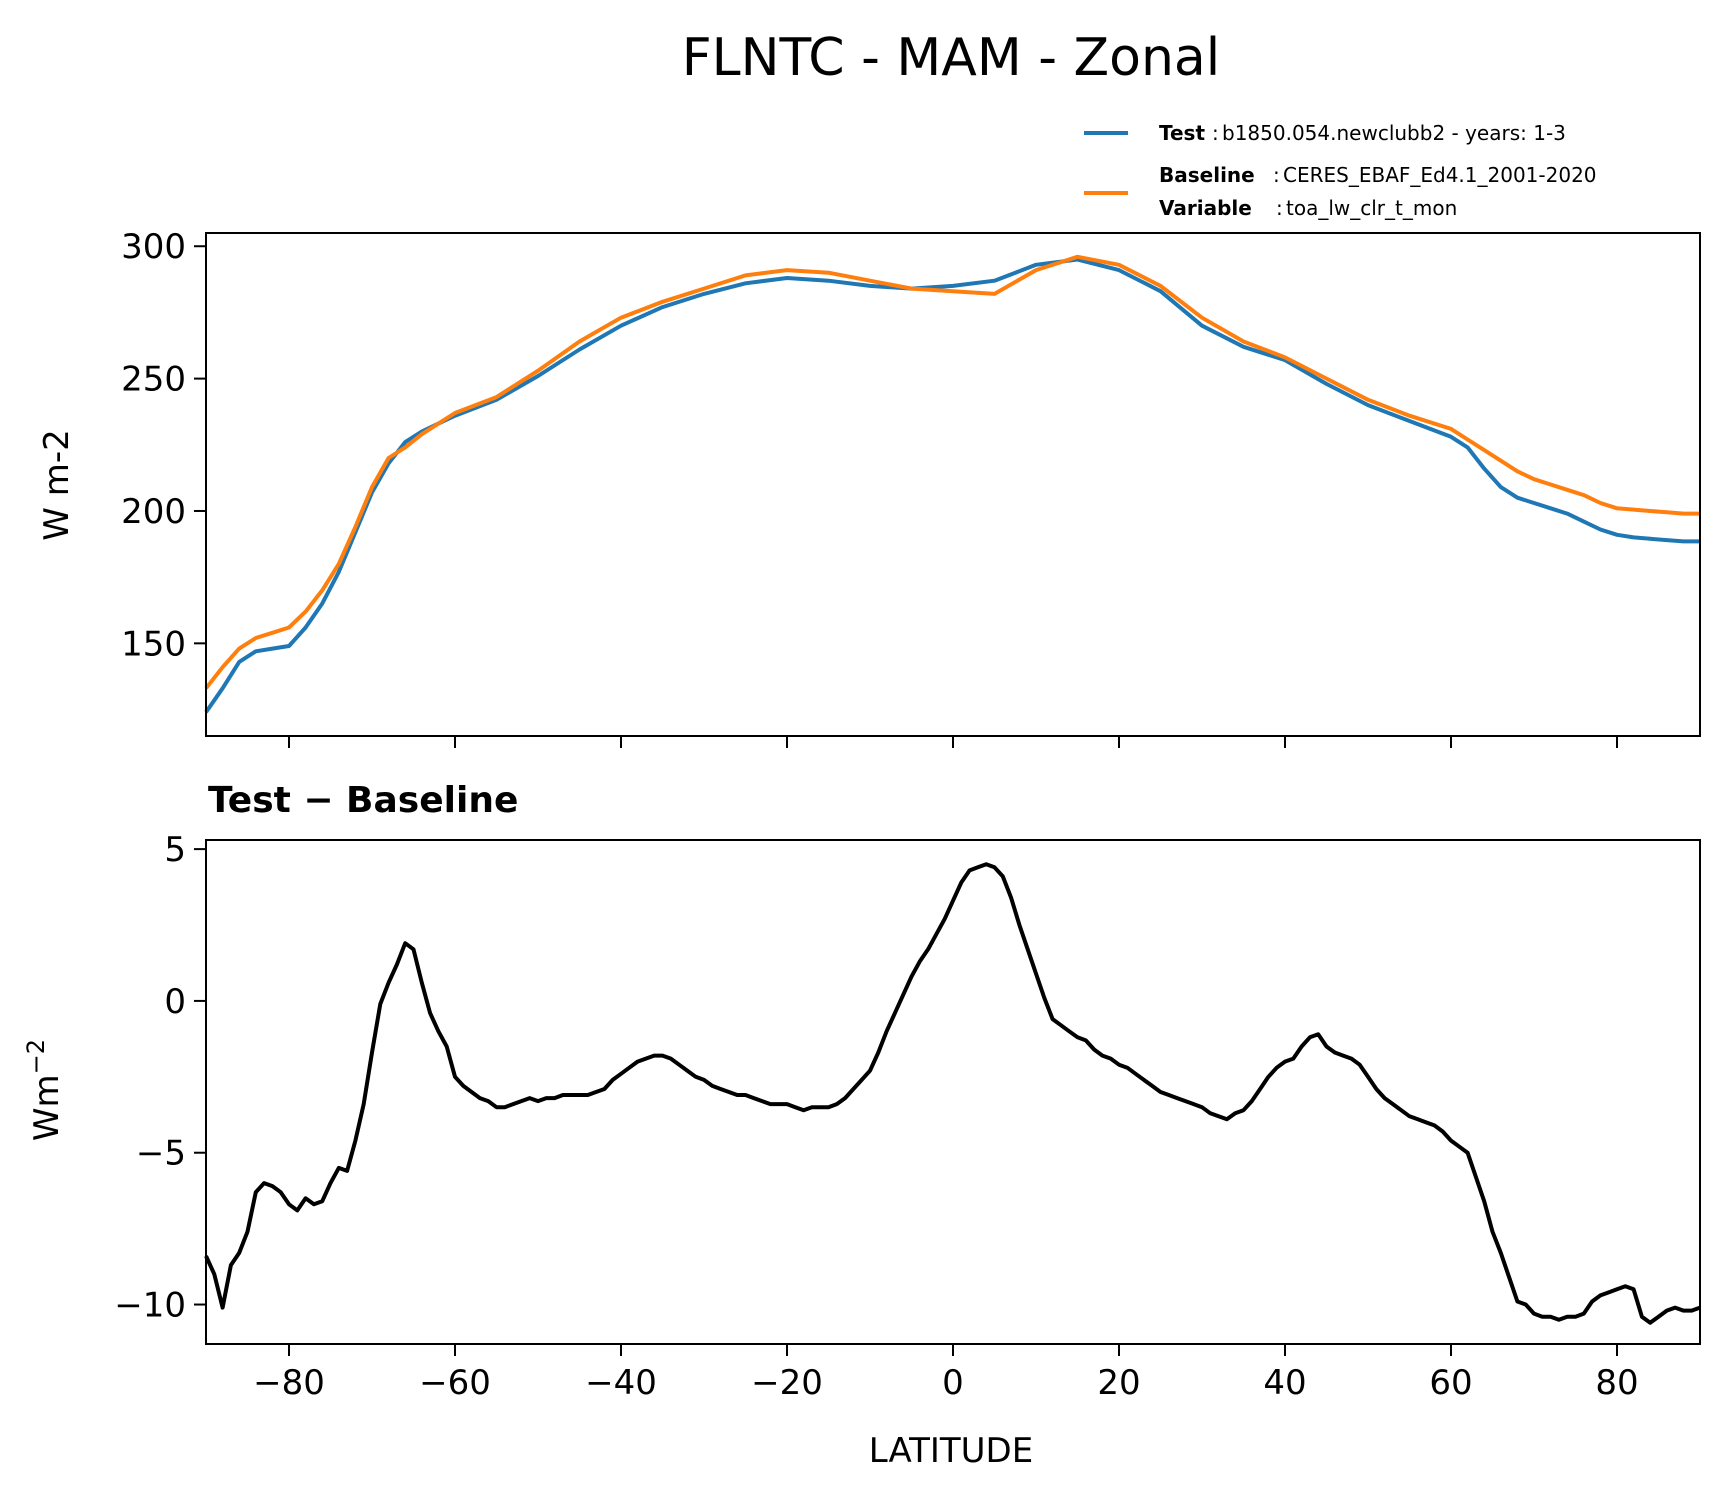 This screenshot has width=1722, height=1496. I want to click on legend-test-sep: :, so click(1215, 133).